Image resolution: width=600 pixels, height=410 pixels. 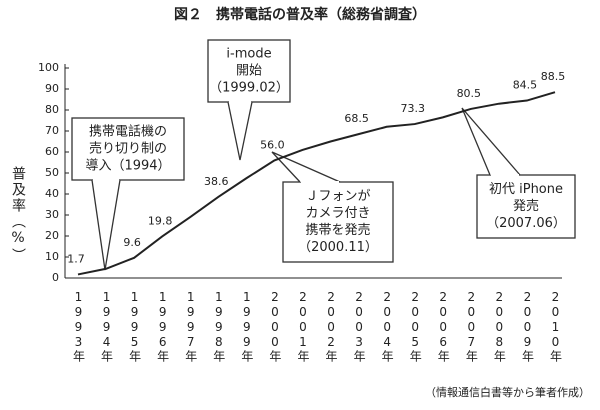 What do you see at coordinates (79, 326) in the screenshot?
I see `x-tick-label: 1993年` at bounding box center [79, 326].